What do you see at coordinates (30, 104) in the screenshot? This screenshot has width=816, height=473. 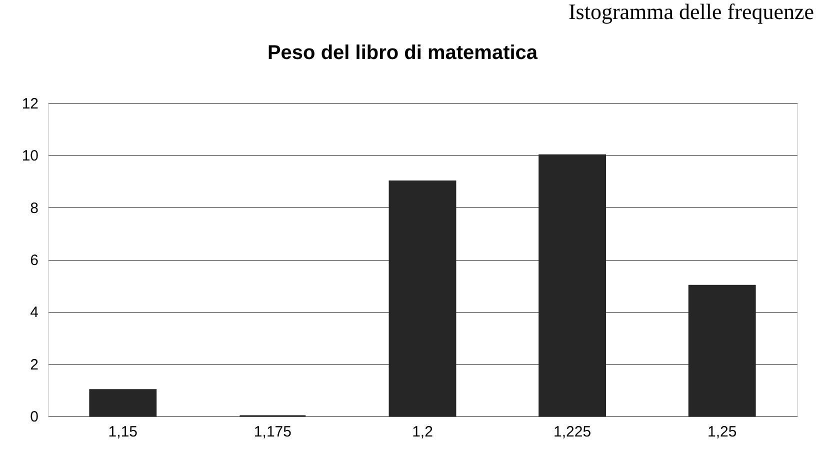 I see `y-tick-label: 12` at bounding box center [30, 104].